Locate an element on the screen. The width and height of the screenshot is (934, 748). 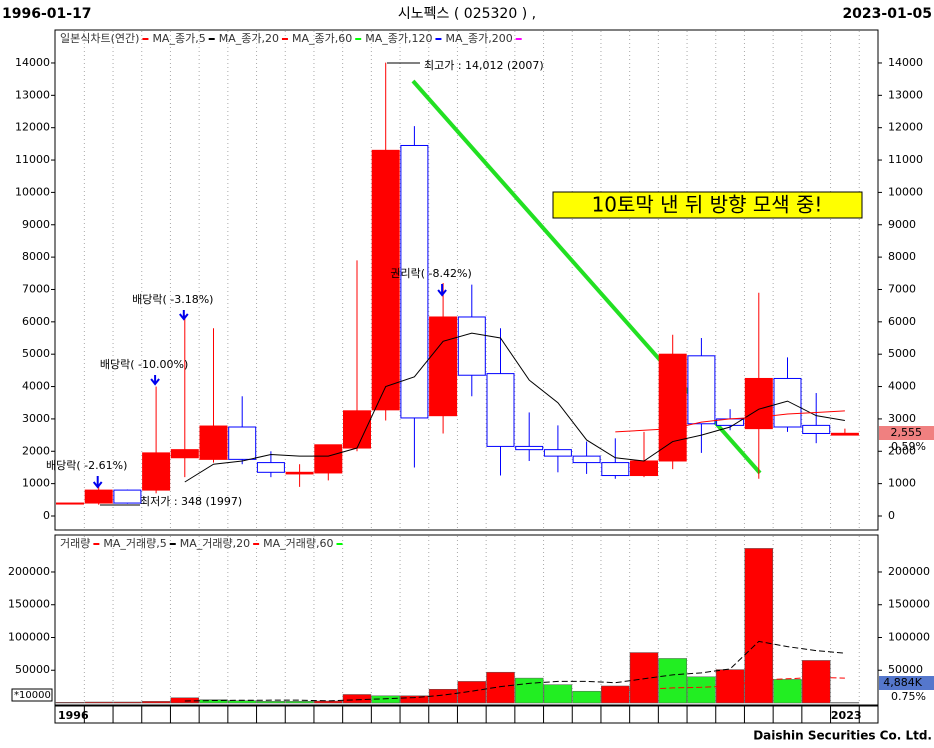
y-tick-label: 4000 is located at coordinates (36, 386).